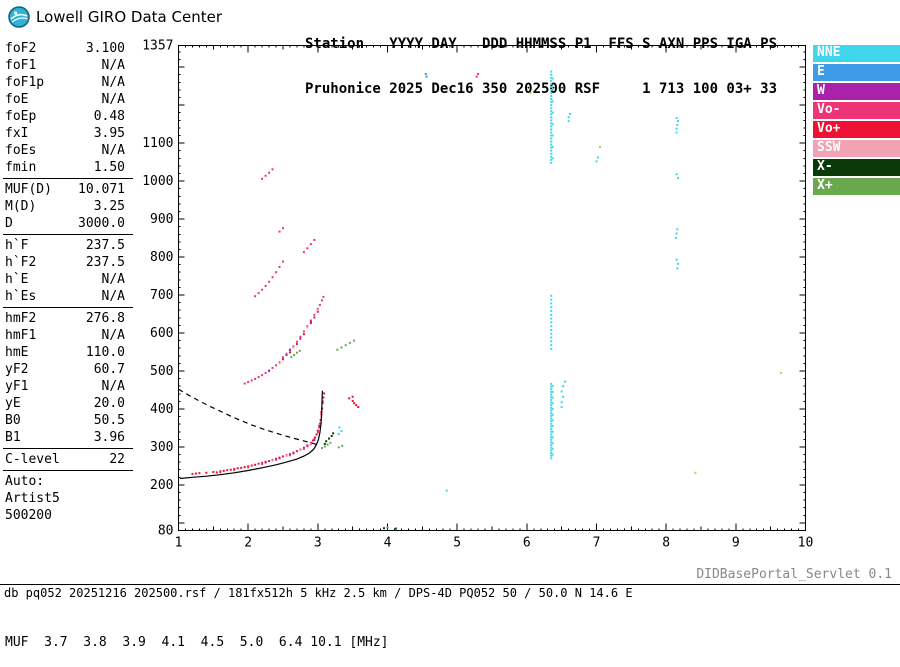 The width and height of the screenshot is (900, 667). I want to click on param-label: yF2, so click(17, 369).